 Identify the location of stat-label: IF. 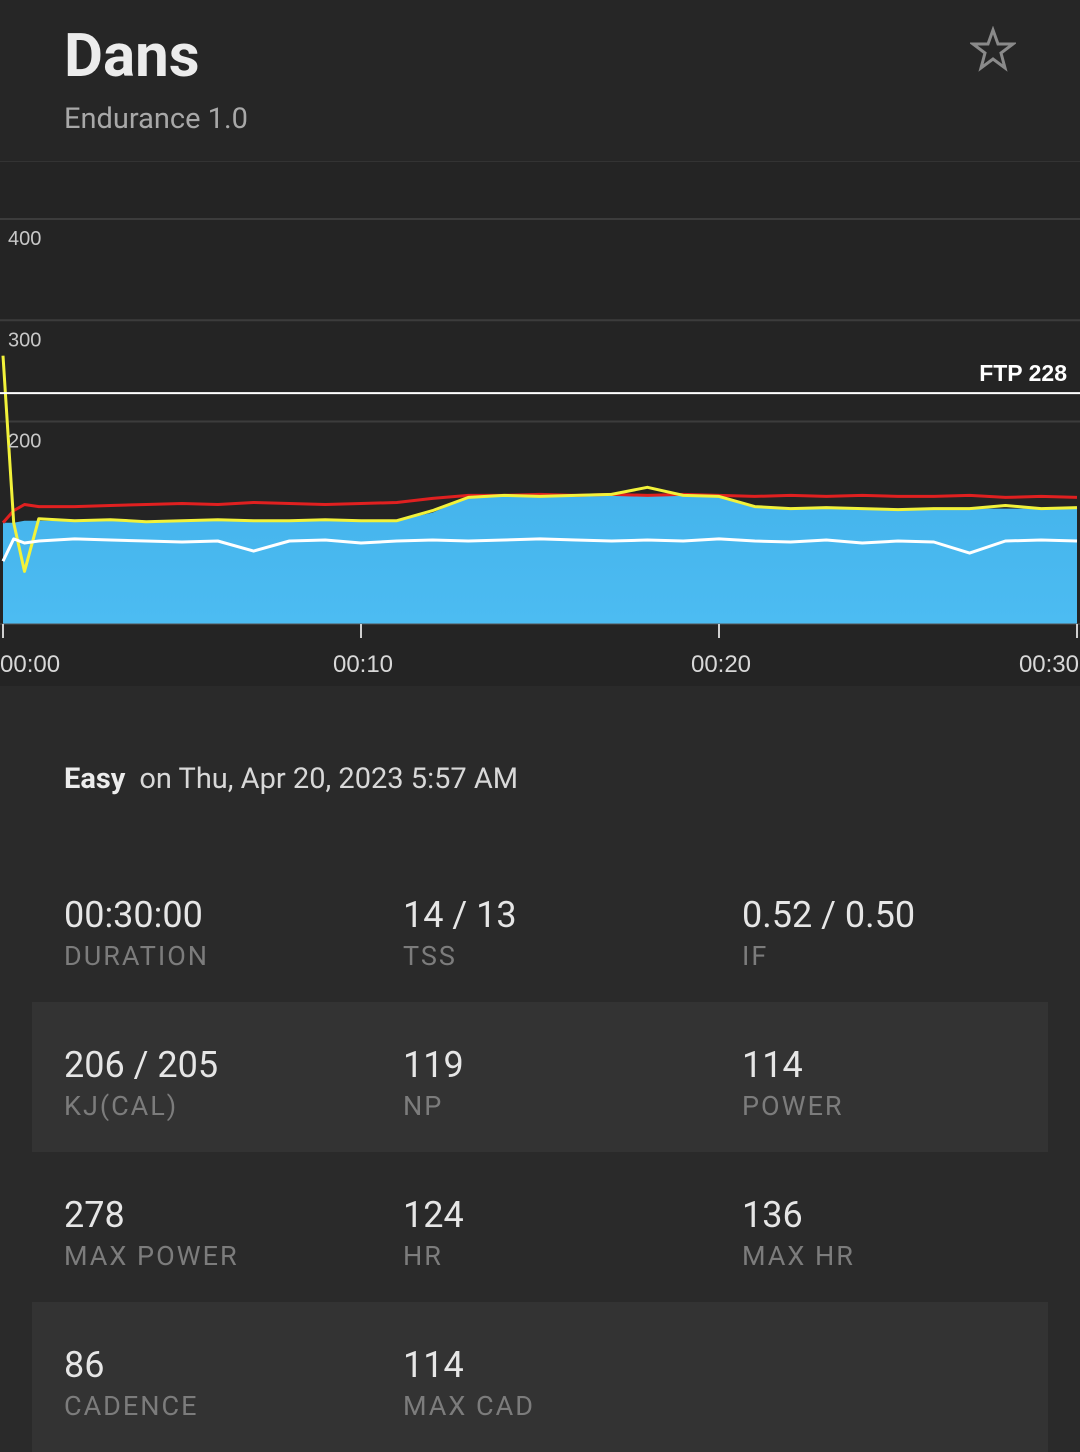
(755, 956).